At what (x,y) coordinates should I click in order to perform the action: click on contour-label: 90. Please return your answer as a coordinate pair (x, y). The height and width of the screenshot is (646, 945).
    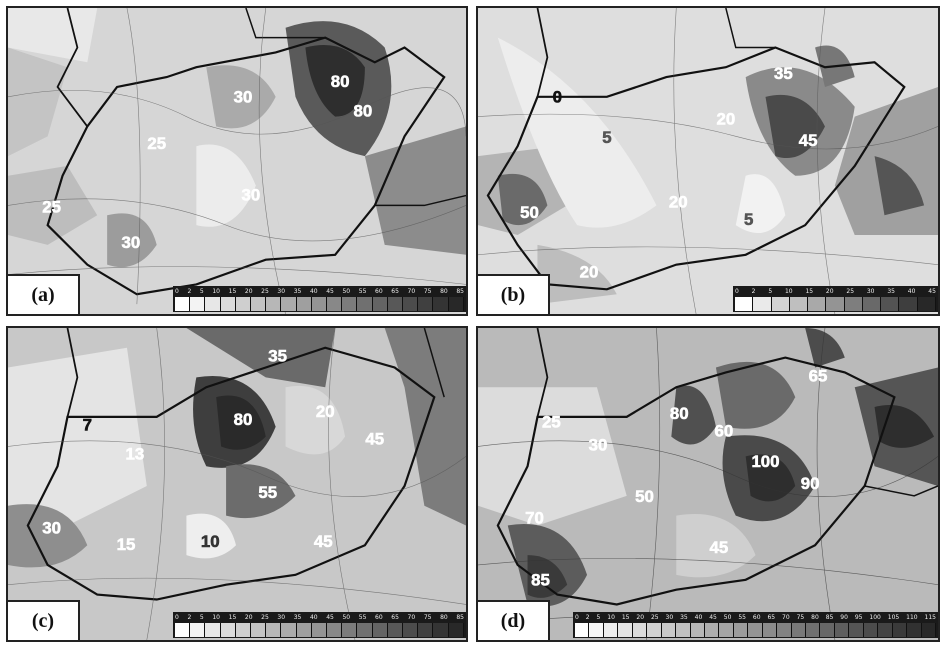
    Looking at the image, I should click on (810, 483).